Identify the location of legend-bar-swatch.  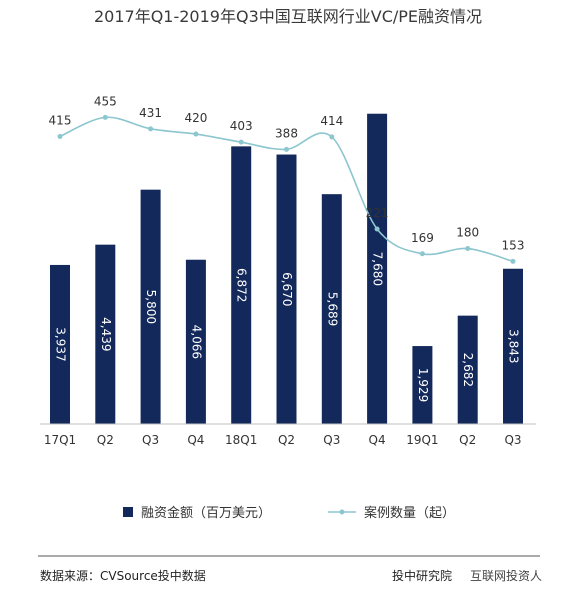
(128, 512).